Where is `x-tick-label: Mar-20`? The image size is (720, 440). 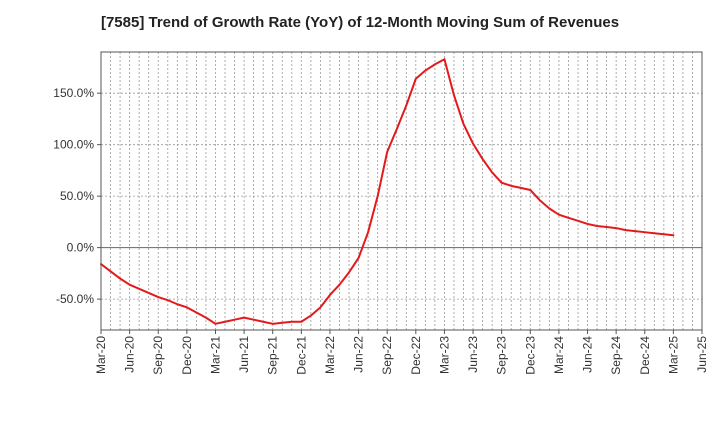 x-tick-label: Mar-20 is located at coordinates (101, 355).